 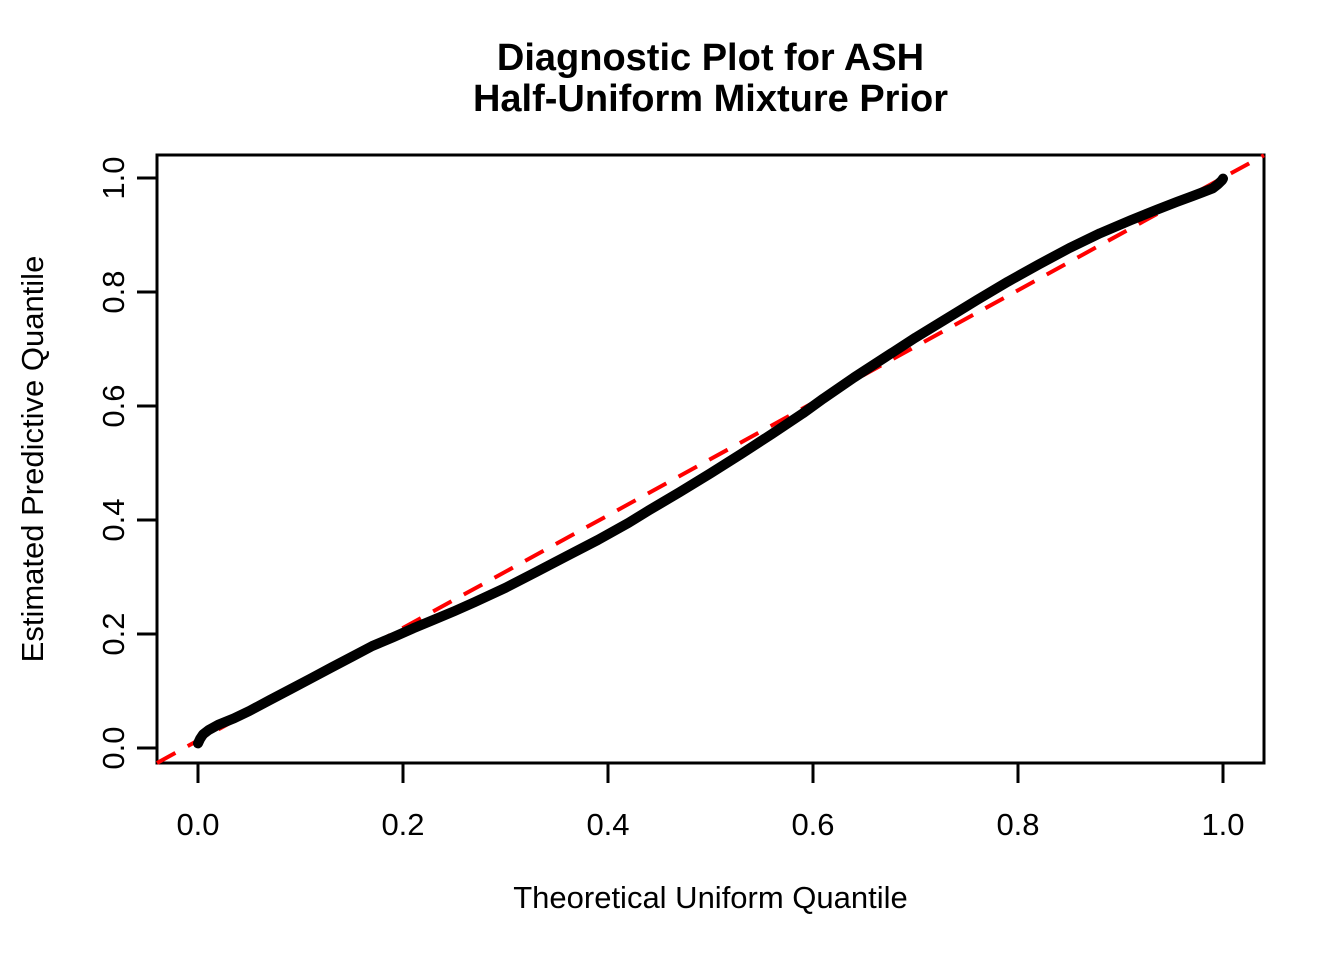 I want to click on x-axis-title: Theoretical Uniform Quantile, so click(x=710, y=897).